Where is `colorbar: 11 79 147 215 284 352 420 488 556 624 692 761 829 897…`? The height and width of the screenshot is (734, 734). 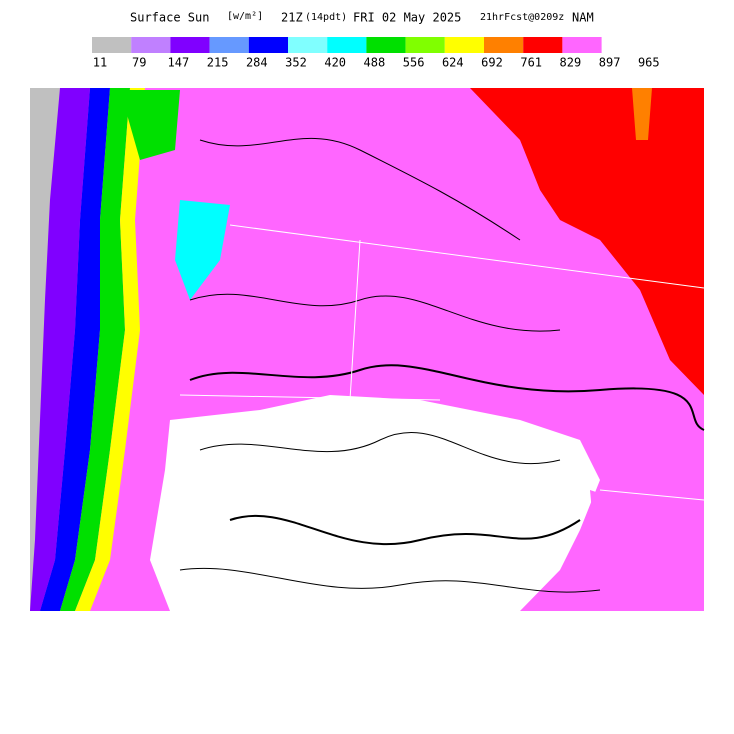 colorbar: 11 79 147 215 284 352 420 488 556 624 692 761 829 897… is located at coordinates (376, 53).